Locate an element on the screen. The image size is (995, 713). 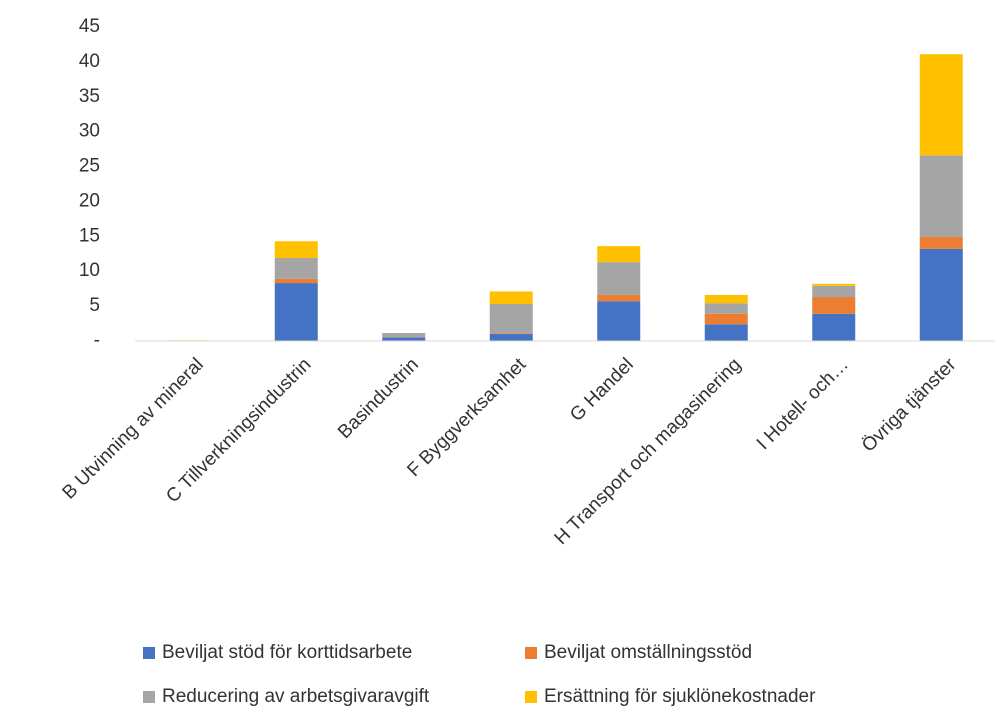
y-tick-label: 20 is located at coordinates (89, 200).